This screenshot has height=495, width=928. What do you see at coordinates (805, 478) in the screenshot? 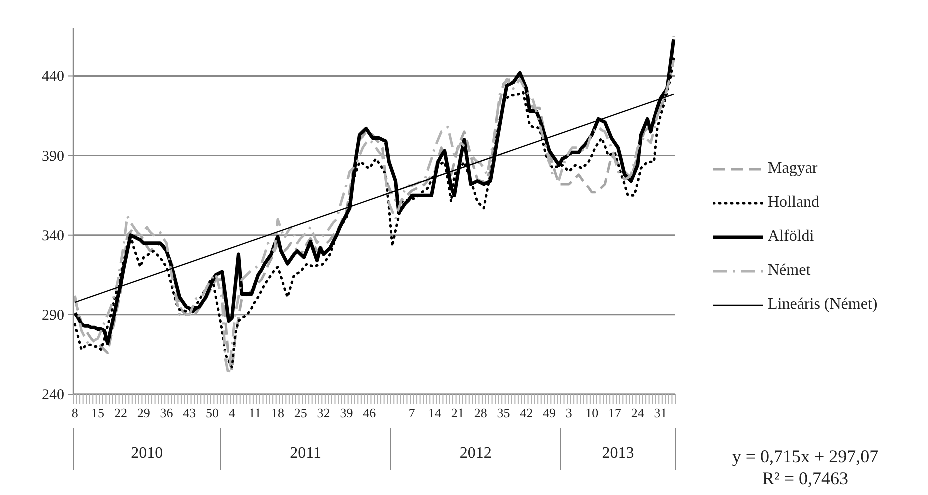
I see `text: R² = 0,7463` at bounding box center [805, 478].